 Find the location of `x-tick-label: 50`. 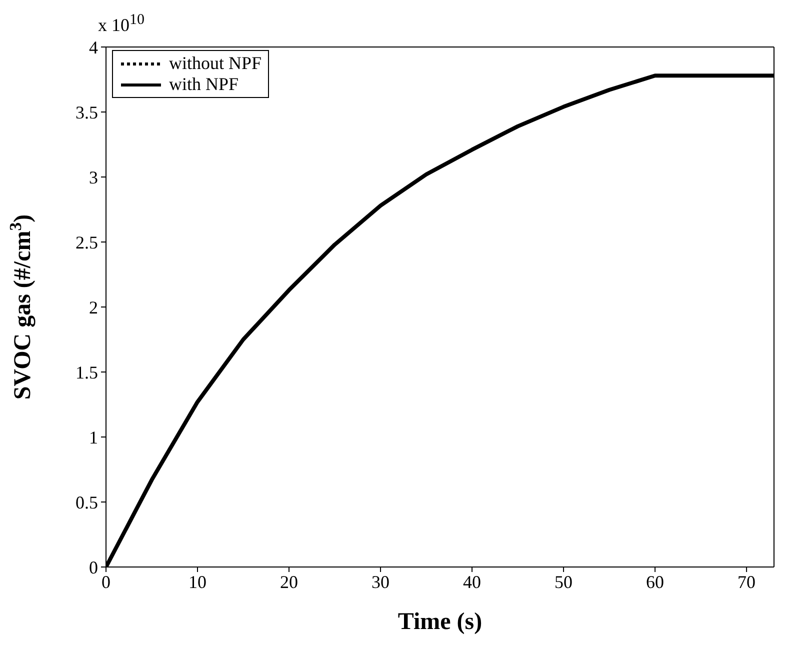

x-tick-label: 50 is located at coordinates (563, 582).